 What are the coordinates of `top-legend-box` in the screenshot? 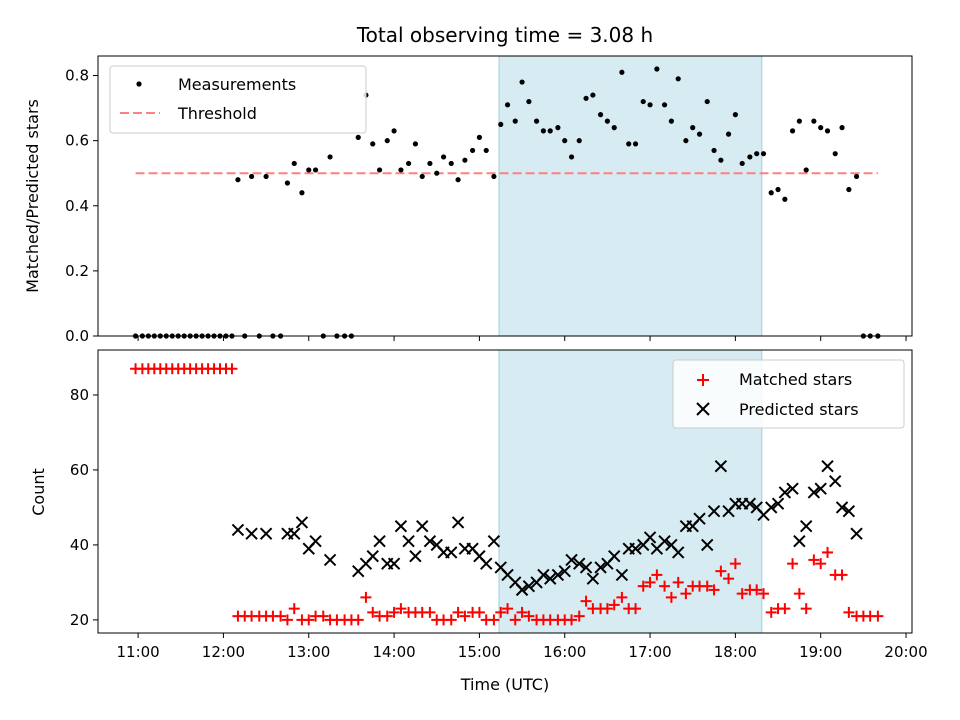 It's located at (238, 99).